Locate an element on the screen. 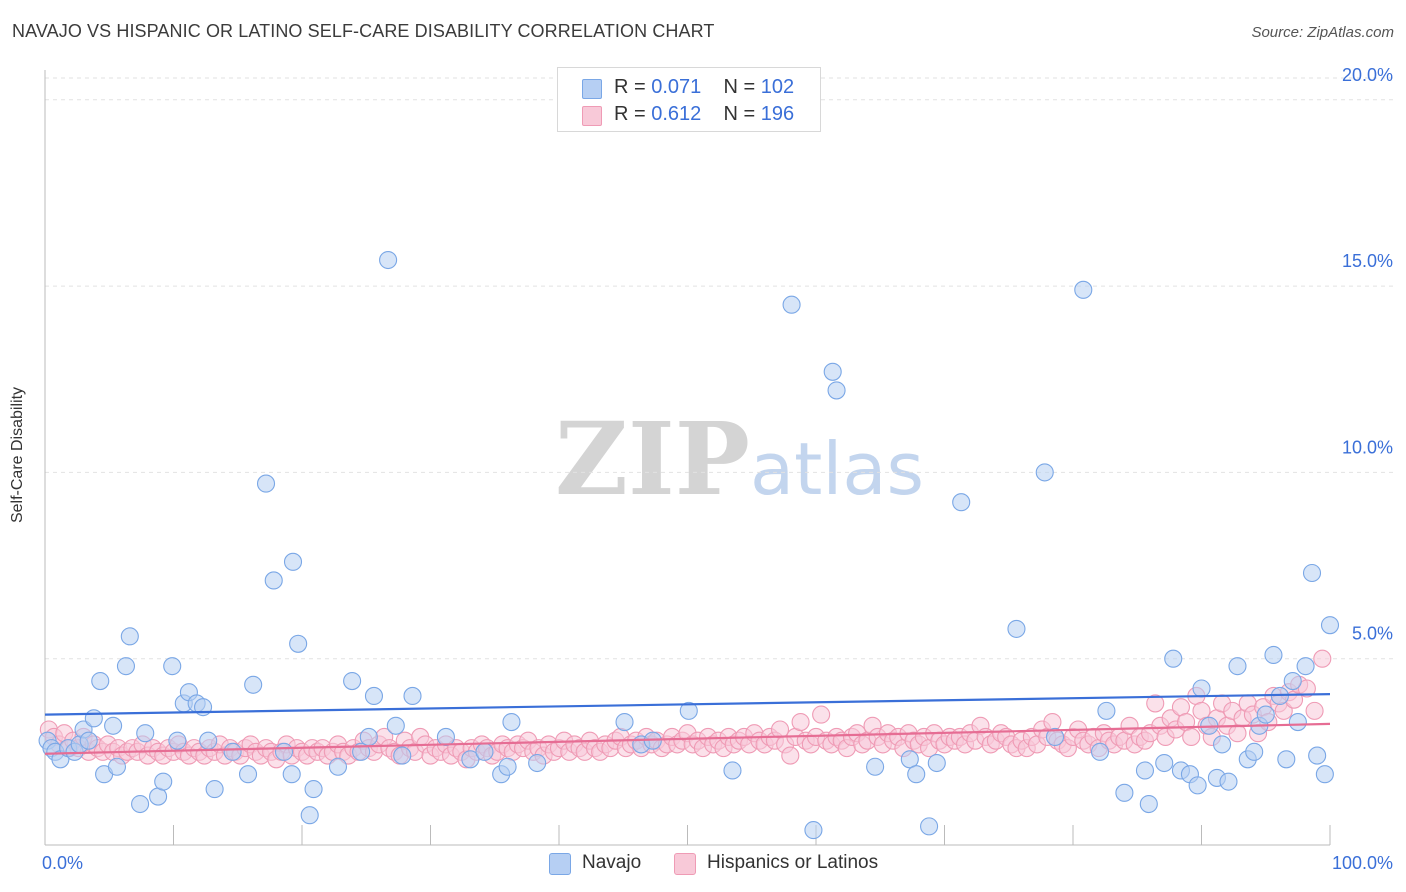 The width and height of the screenshot is (1406, 892). watermark-zip: ZIP is located at coordinates (652, 459).